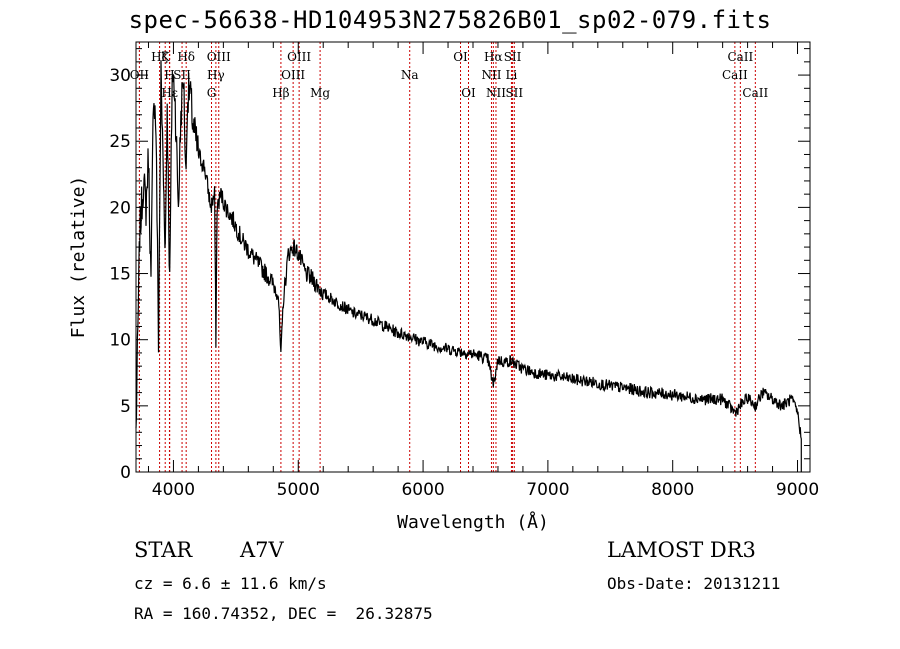 This screenshot has height=649, width=900. What do you see at coordinates (672, 490) in the screenshot?
I see `x-tick-label: 8000` at bounding box center [672, 490].